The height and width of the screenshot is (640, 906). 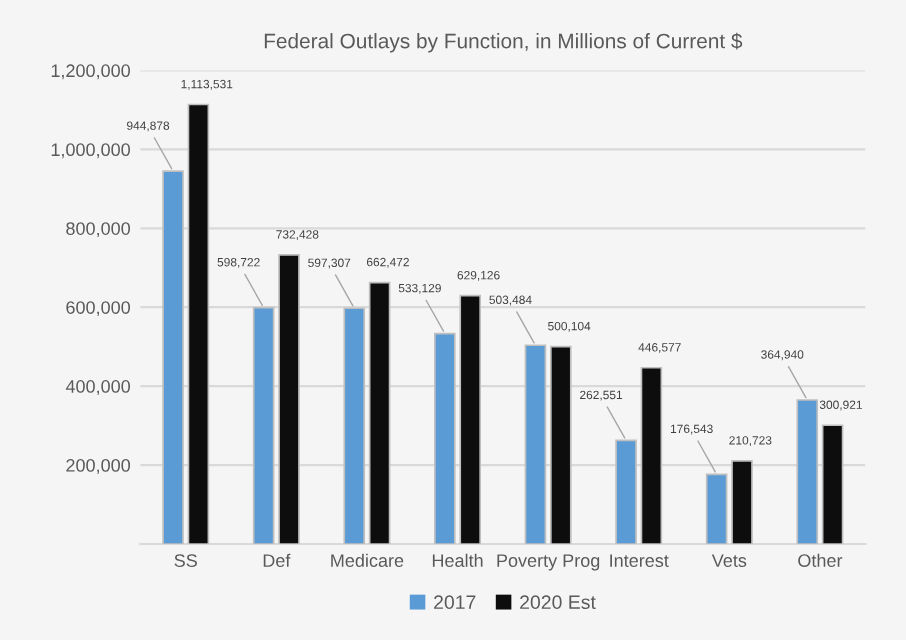 I want to click on x-tick-label: Vets, so click(x=729, y=560).